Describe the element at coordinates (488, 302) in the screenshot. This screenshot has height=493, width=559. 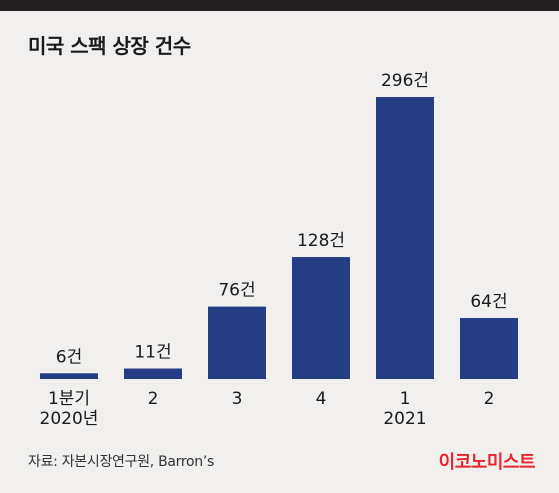
I see `value-label-6: 64건` at that location.